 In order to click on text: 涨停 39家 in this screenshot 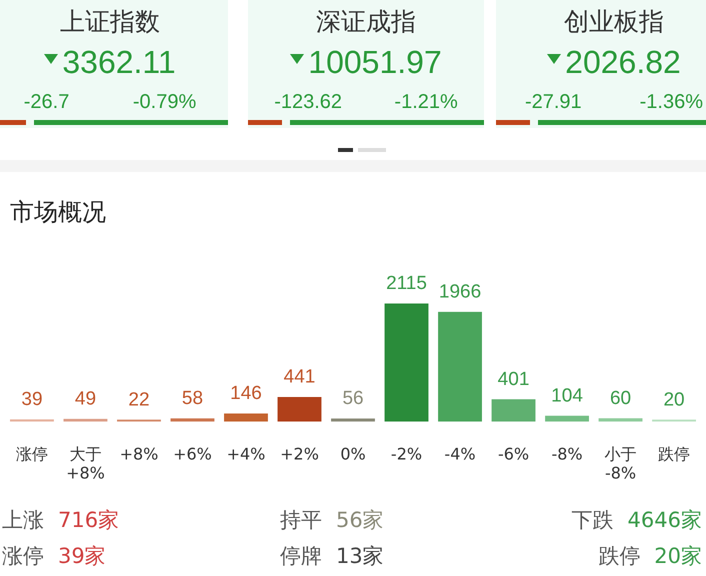, I will do `click(54, 556)`.